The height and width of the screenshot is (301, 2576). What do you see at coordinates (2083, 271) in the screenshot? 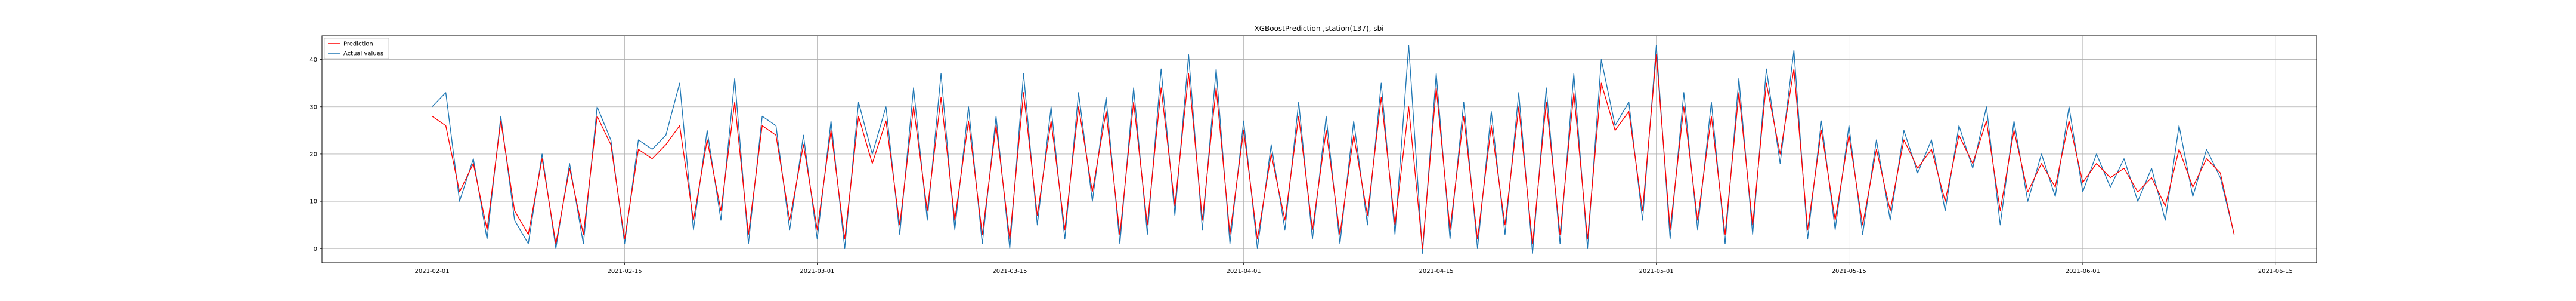
I see `x-tick-label: 2021-06-01` at bounding box center [2083, 271].